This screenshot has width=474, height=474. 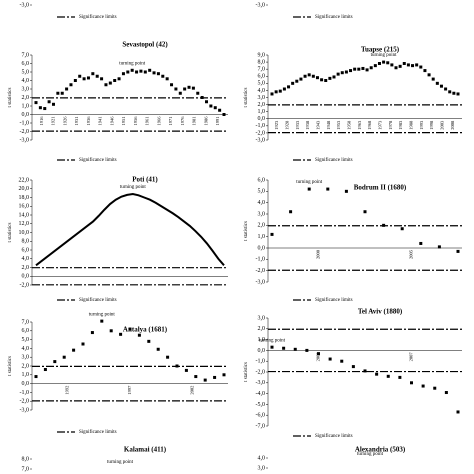 What do you see at coordinates (411, 357) in the screenshot?
I see `x-tick-label: 2007` at bounding box center [411, 357].